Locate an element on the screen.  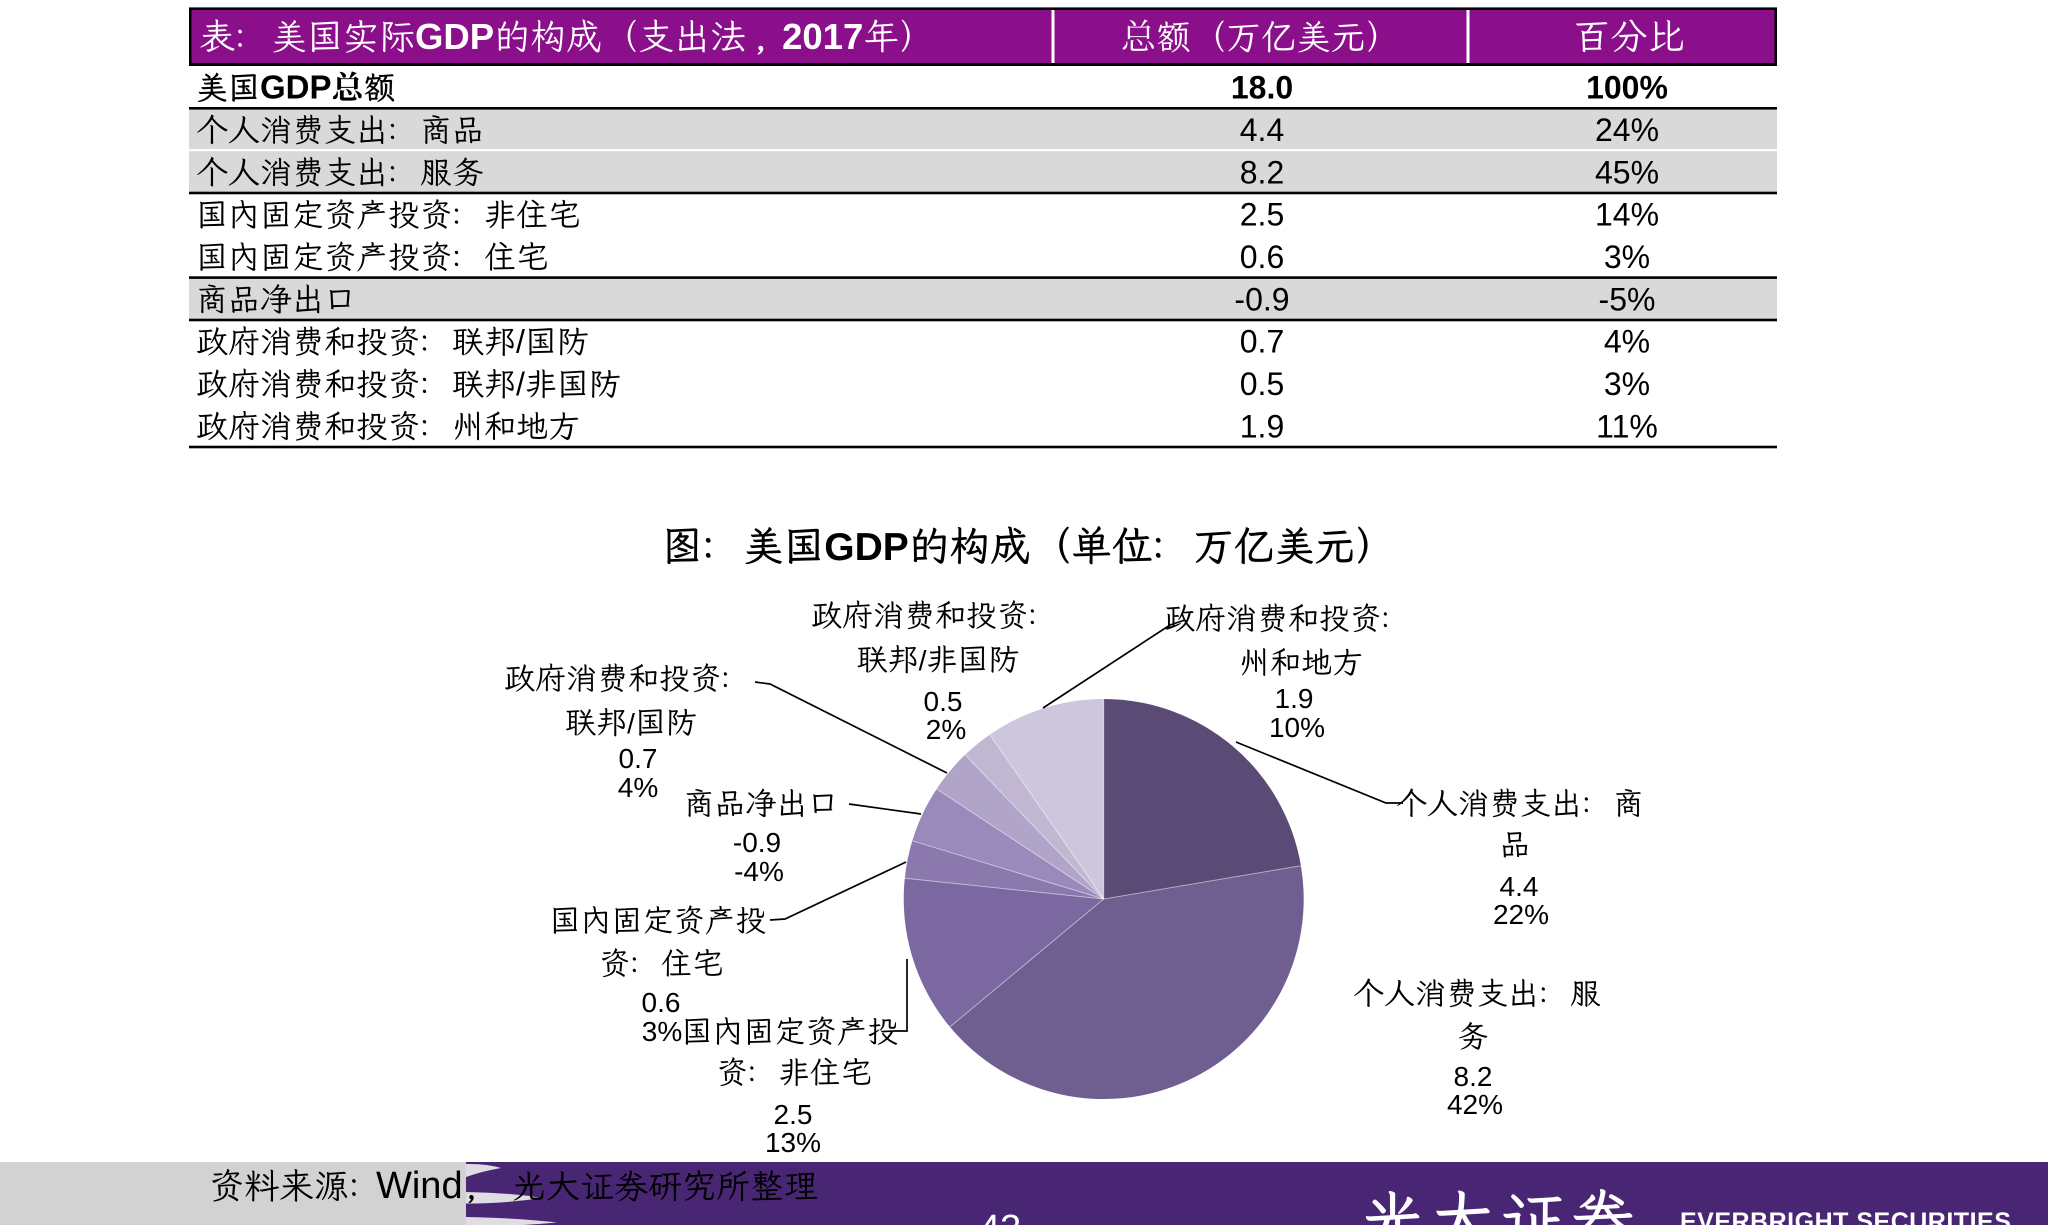
svg-text: 24% is located at coordinates (1627, 130).